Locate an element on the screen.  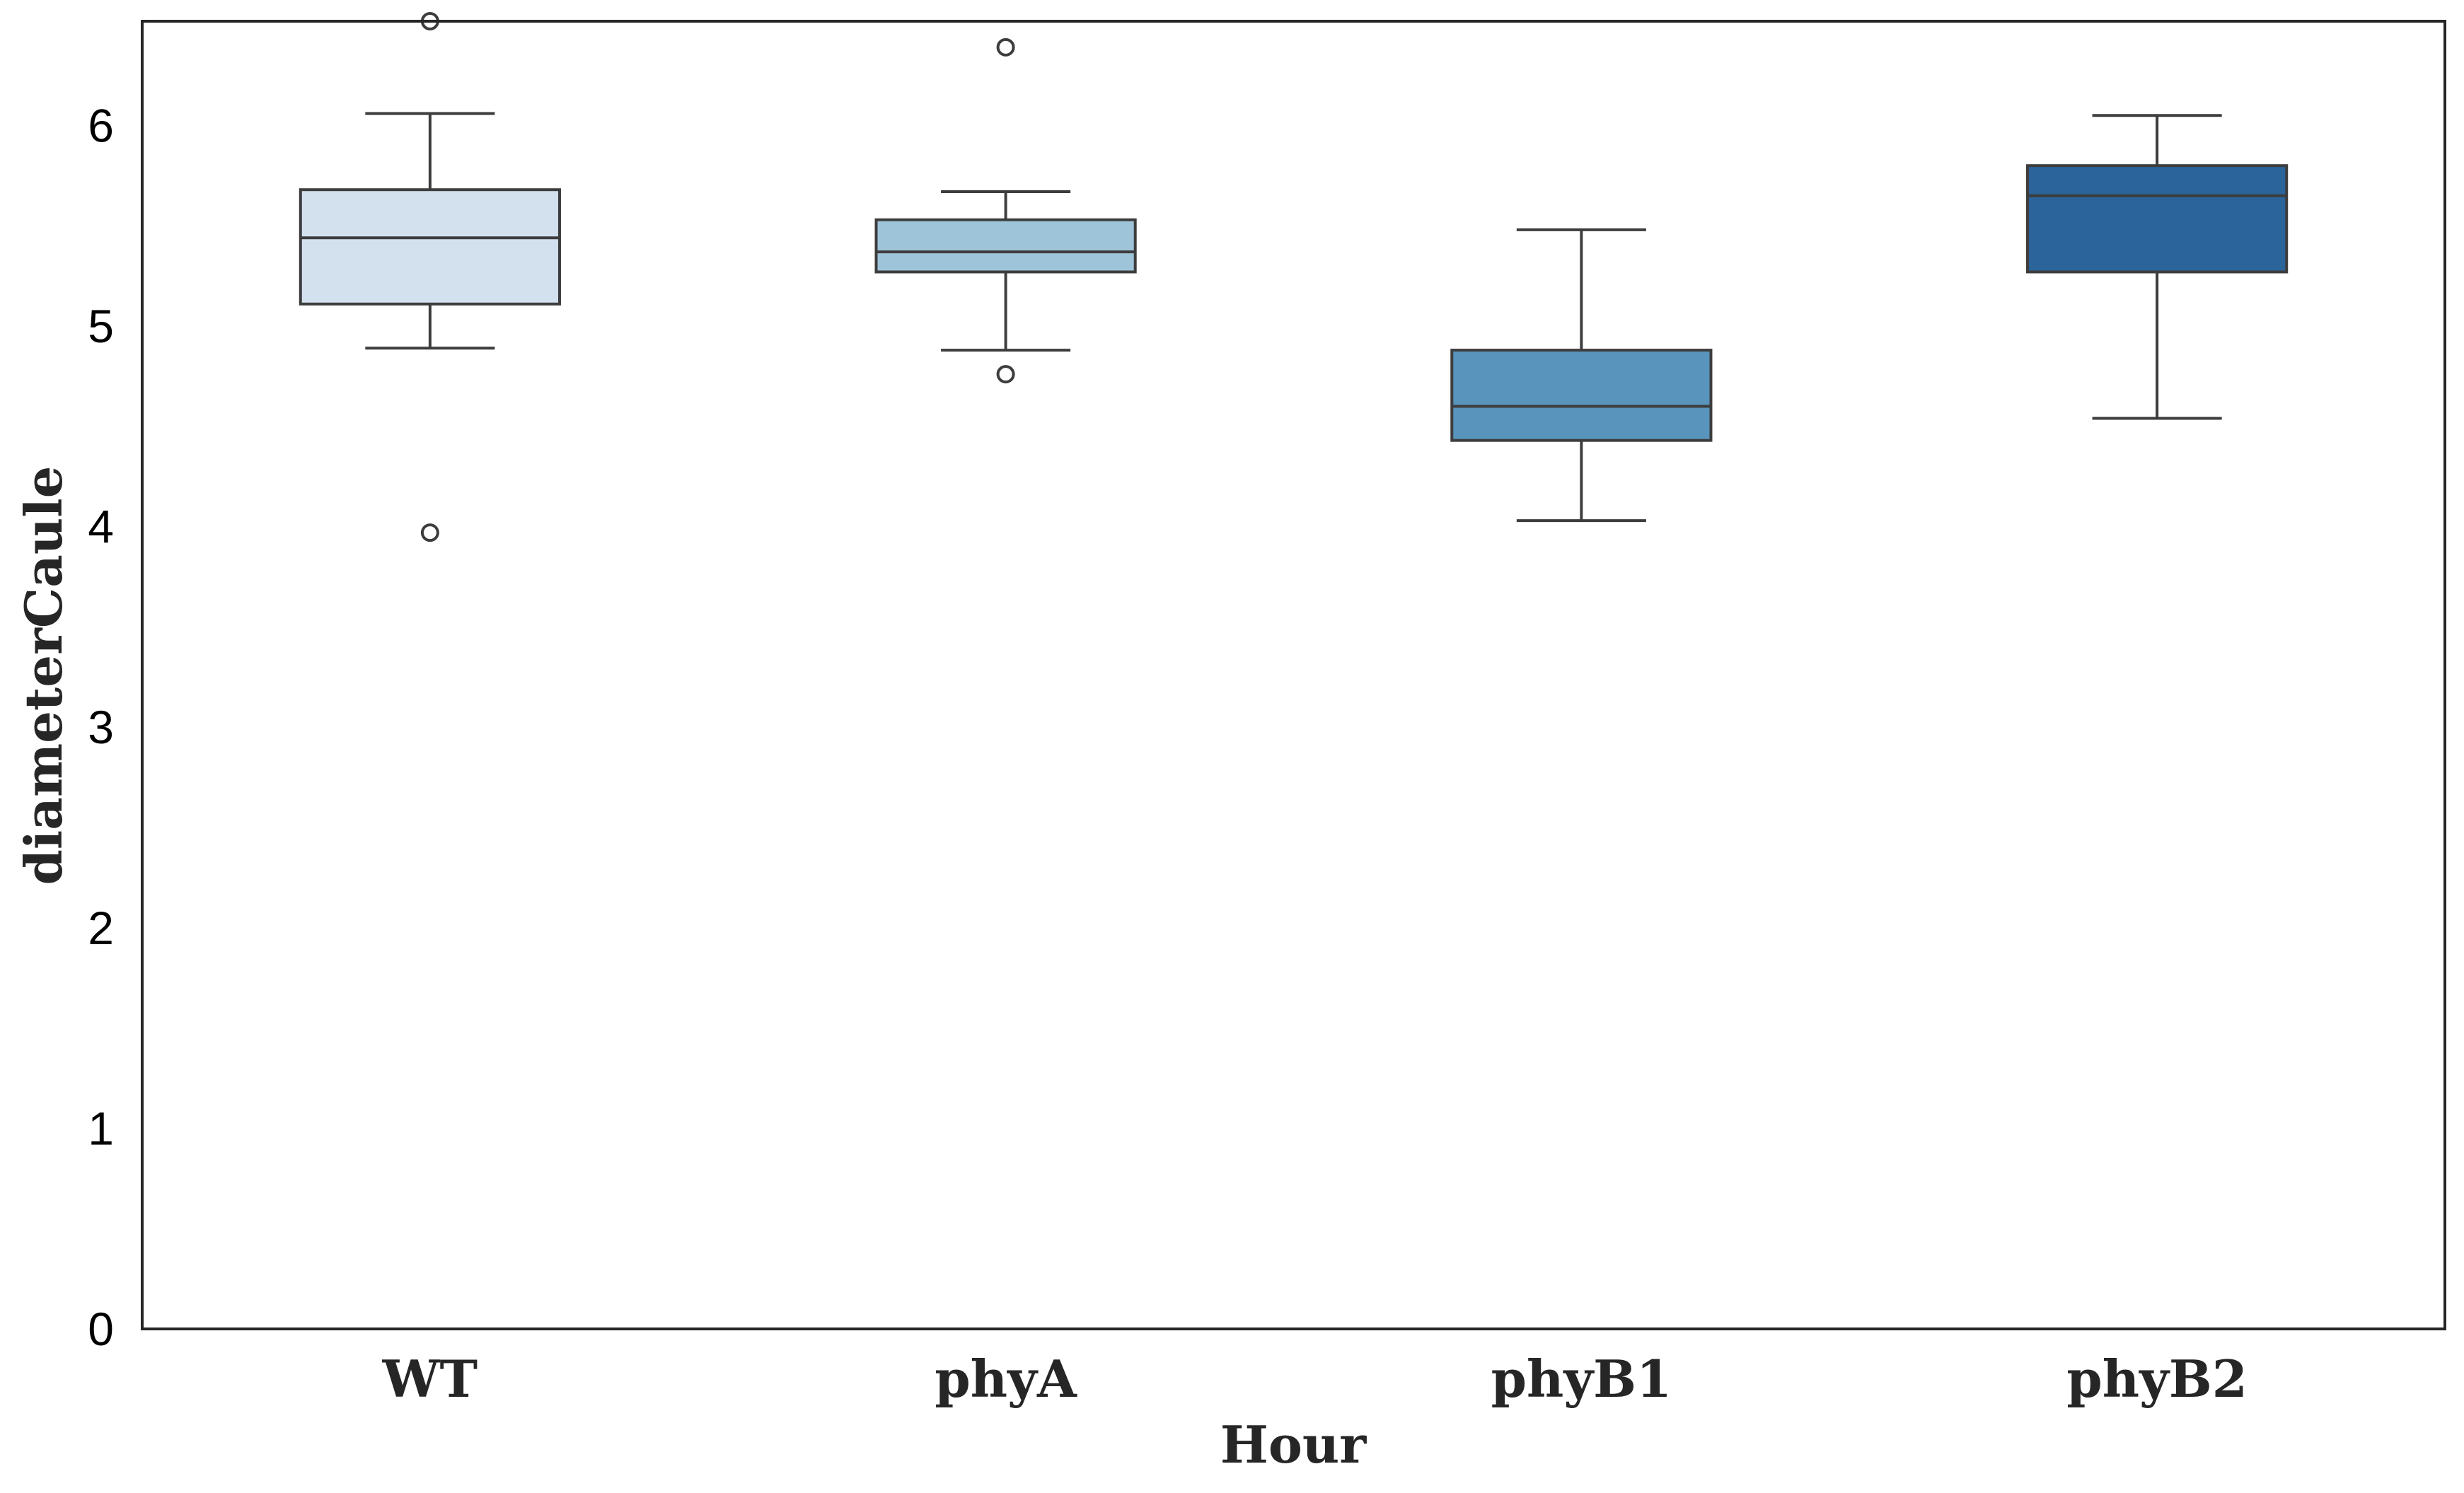
y-tick-label: 4 is located at coordinates (101, 527).